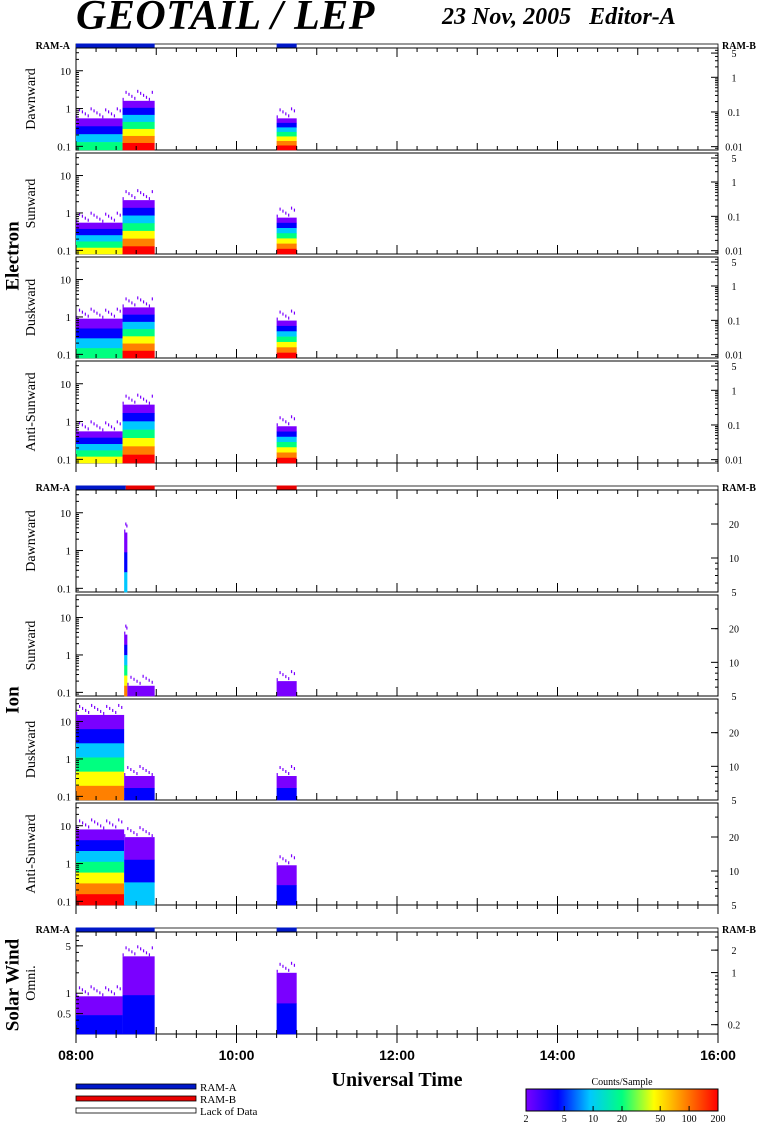  What do you see at coordinates (397, 1080) in the screenshot?
I see `x-axis-title: Universal Time` at bounding box center [397, 1080].